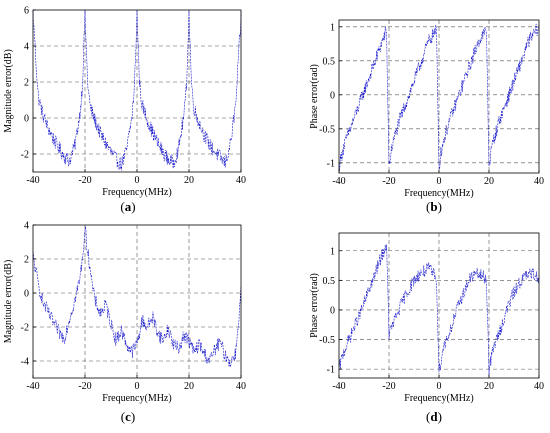 The image size is (550, 433). I want to click on y-tick-label: 6, so click(26, 11).